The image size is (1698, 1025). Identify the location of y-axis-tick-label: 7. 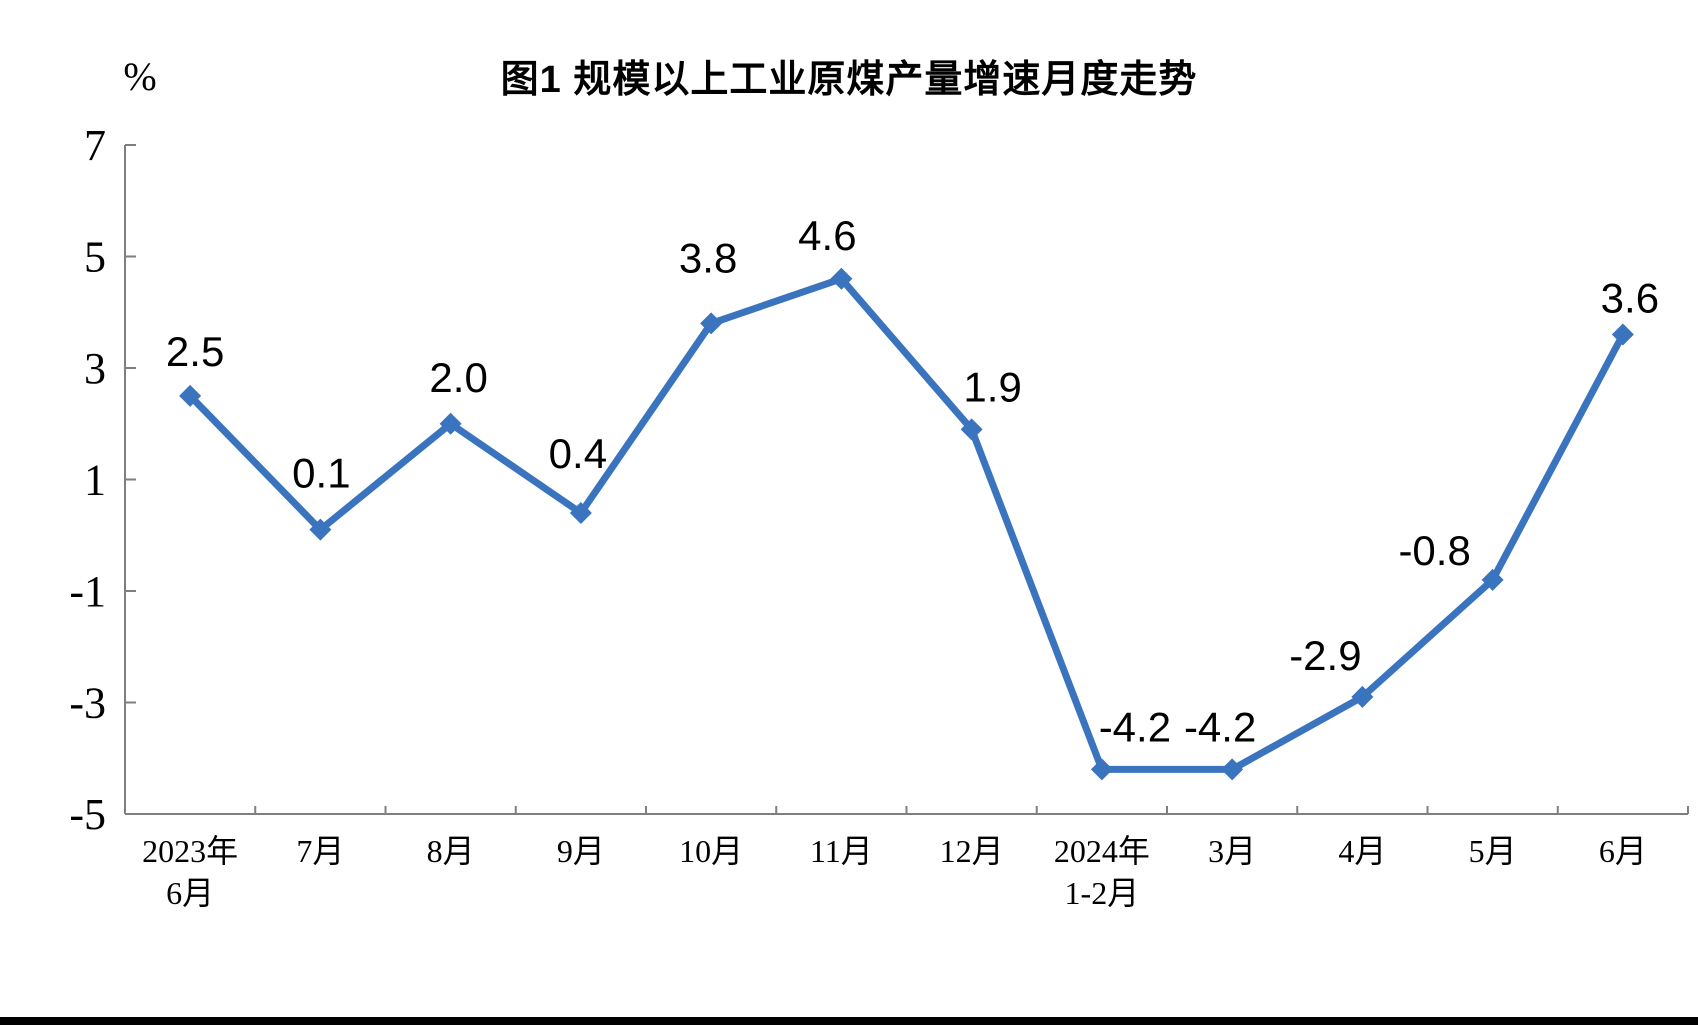
(95, 145).